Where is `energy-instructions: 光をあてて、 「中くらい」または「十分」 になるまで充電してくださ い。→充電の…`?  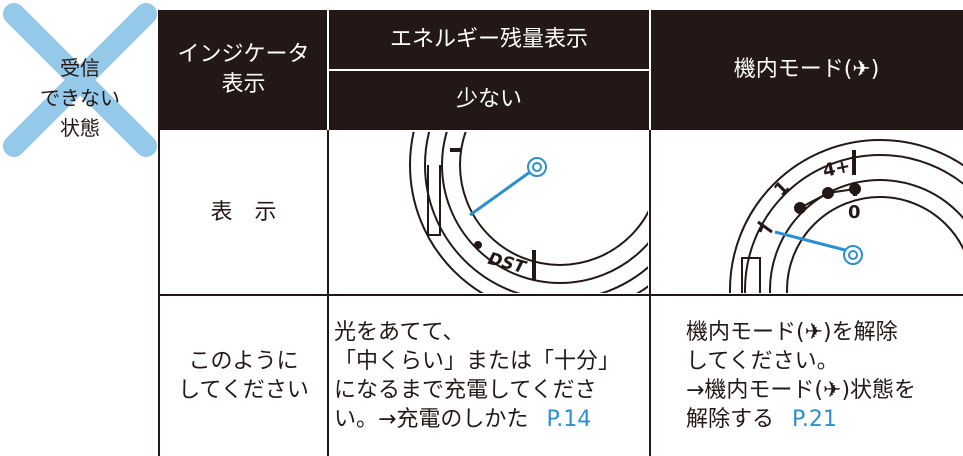 energy-instructions: 光をあてて、 「中くらい」または「十分」 になるまで充電してくださ い。→充電の… is located at coordinates (491, 375).